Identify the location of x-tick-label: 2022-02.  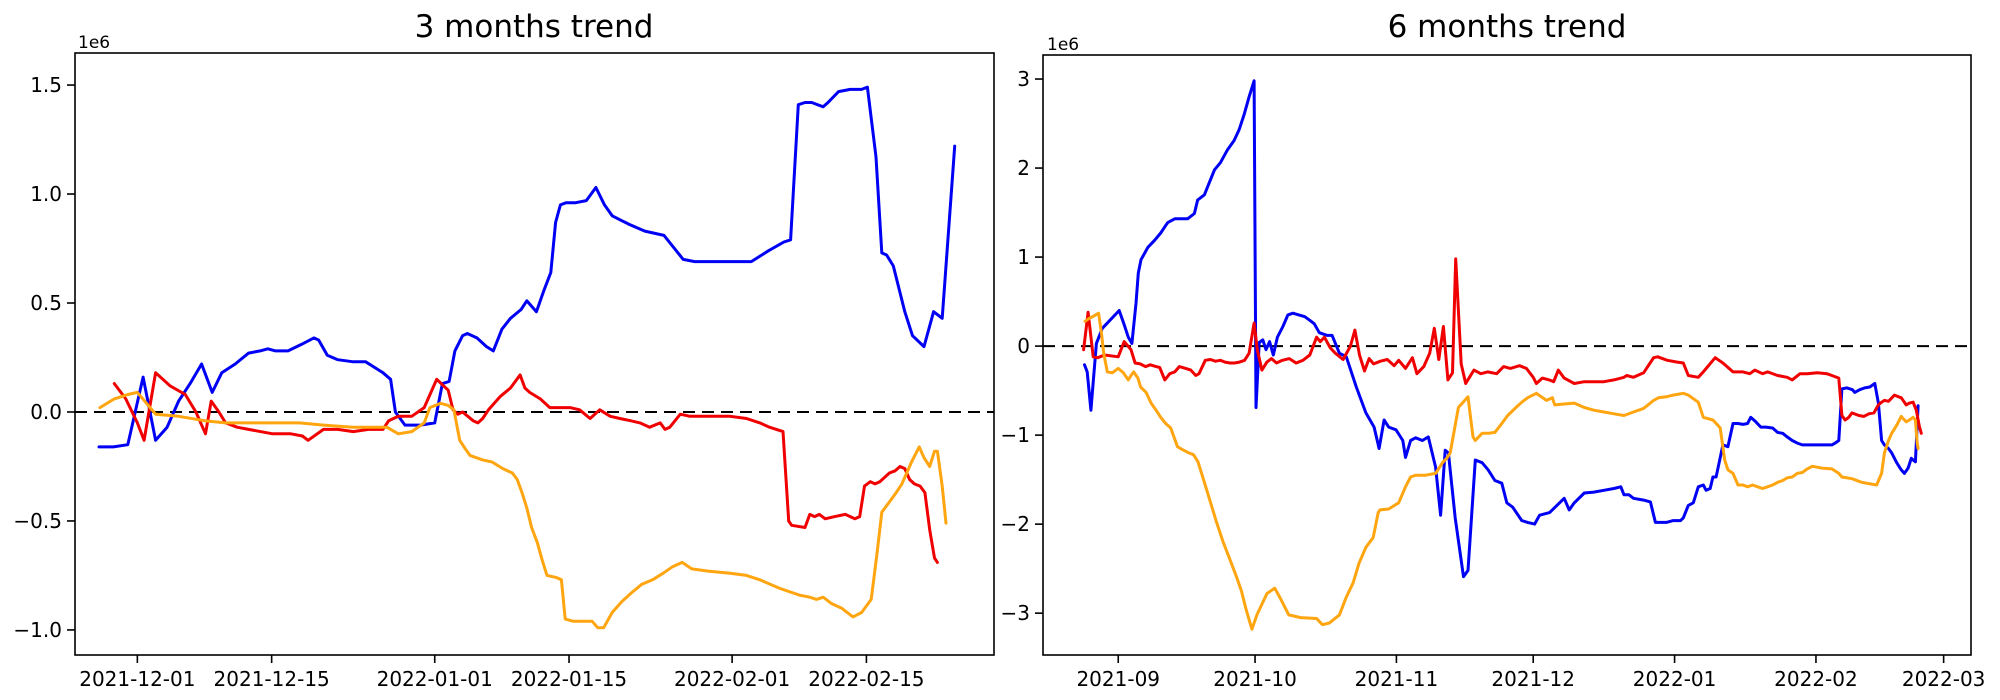
(1816, 679).